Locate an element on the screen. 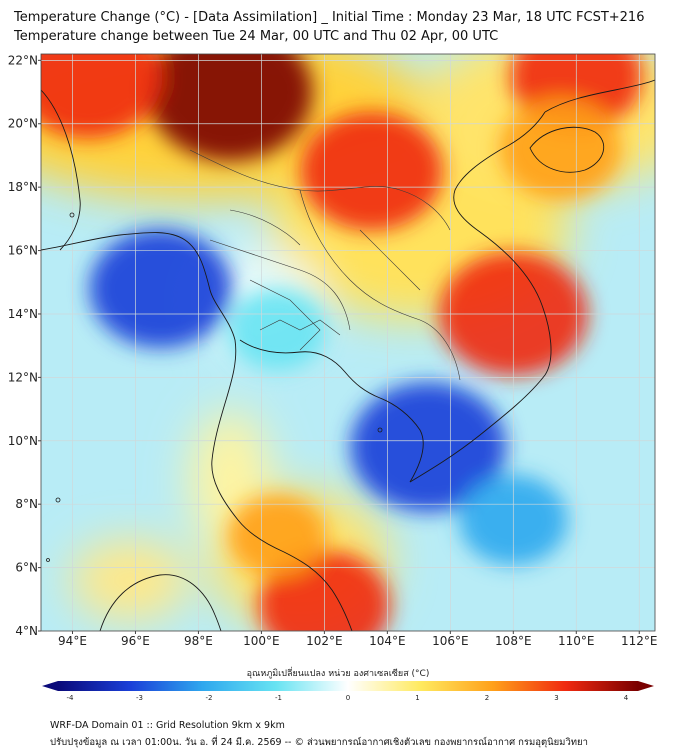 The height and width of the screenshot is (756, 676). south-china-coast is located at coordinates (599, 96).